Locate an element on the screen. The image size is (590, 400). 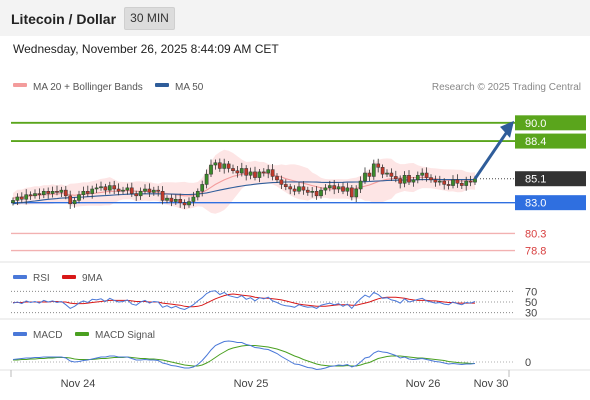
legend-macd-signal-swatch is located at coordinates (82, 334).